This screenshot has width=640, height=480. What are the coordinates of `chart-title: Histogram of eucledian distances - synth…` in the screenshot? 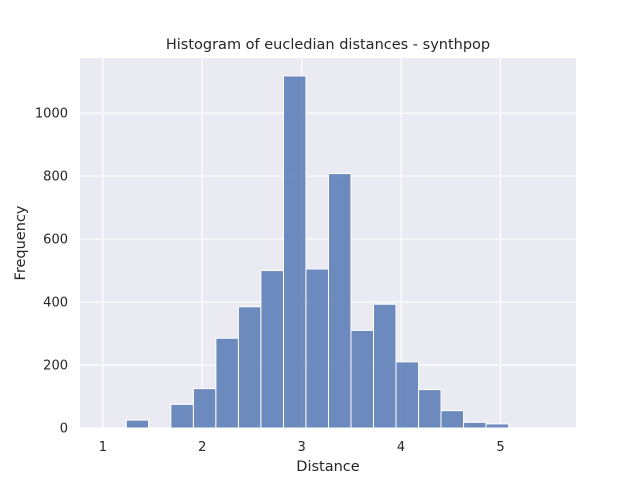 It's located at (328, 45).